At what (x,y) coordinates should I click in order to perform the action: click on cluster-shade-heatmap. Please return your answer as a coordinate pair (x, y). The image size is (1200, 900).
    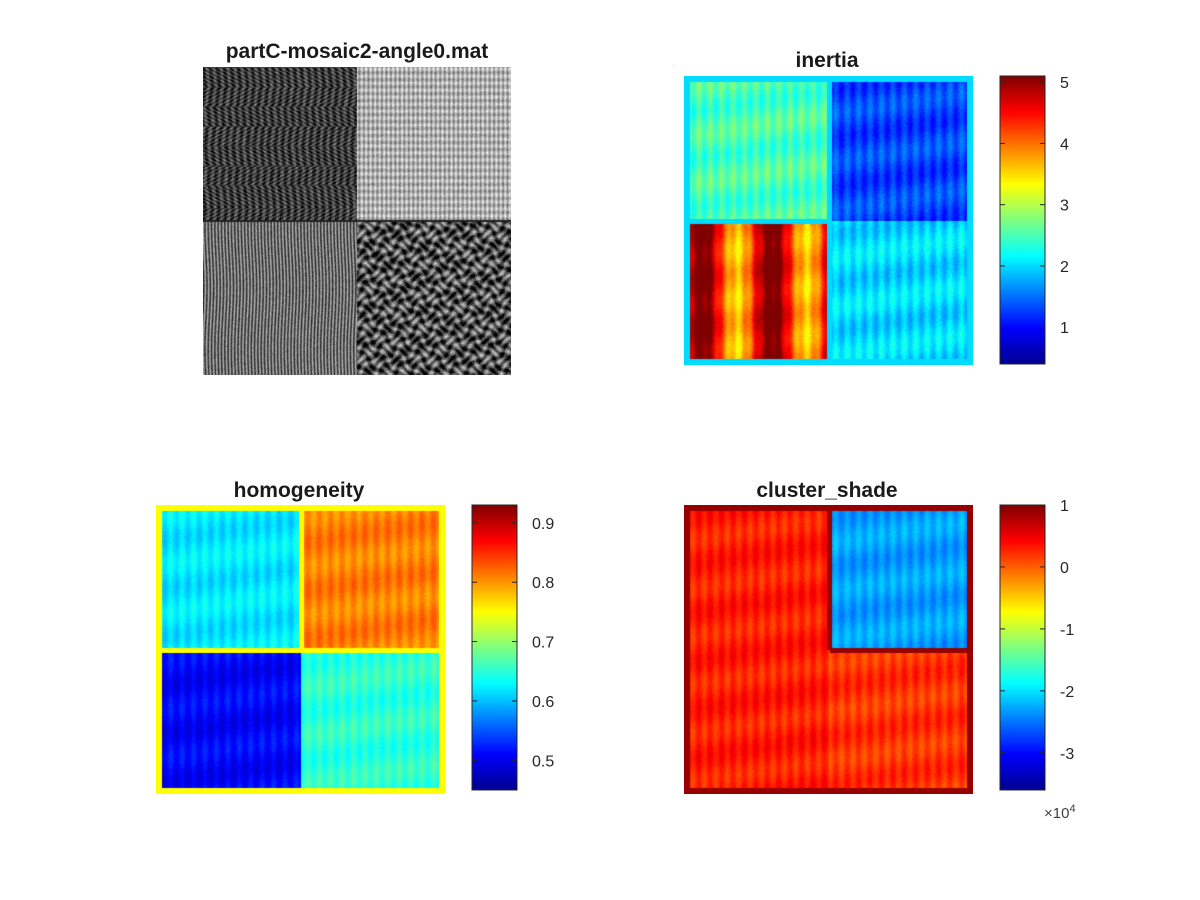
    Looking at the image, I should click on (828, 649).